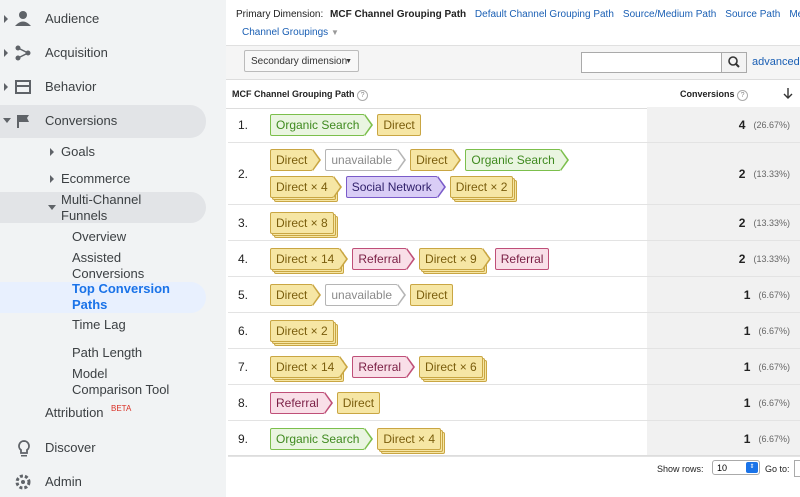 The height and width of the screenshot is (497, 800). Describe the element at coordinates (395, 187) in the screenshot. I see `path-step: Social Network` at that location.